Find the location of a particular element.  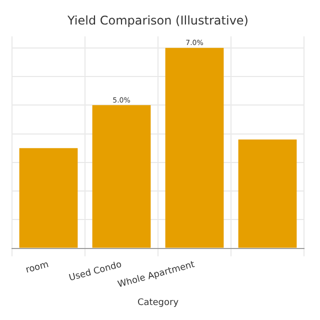

x-axis-title: Category is located at coordinates (158, 303).